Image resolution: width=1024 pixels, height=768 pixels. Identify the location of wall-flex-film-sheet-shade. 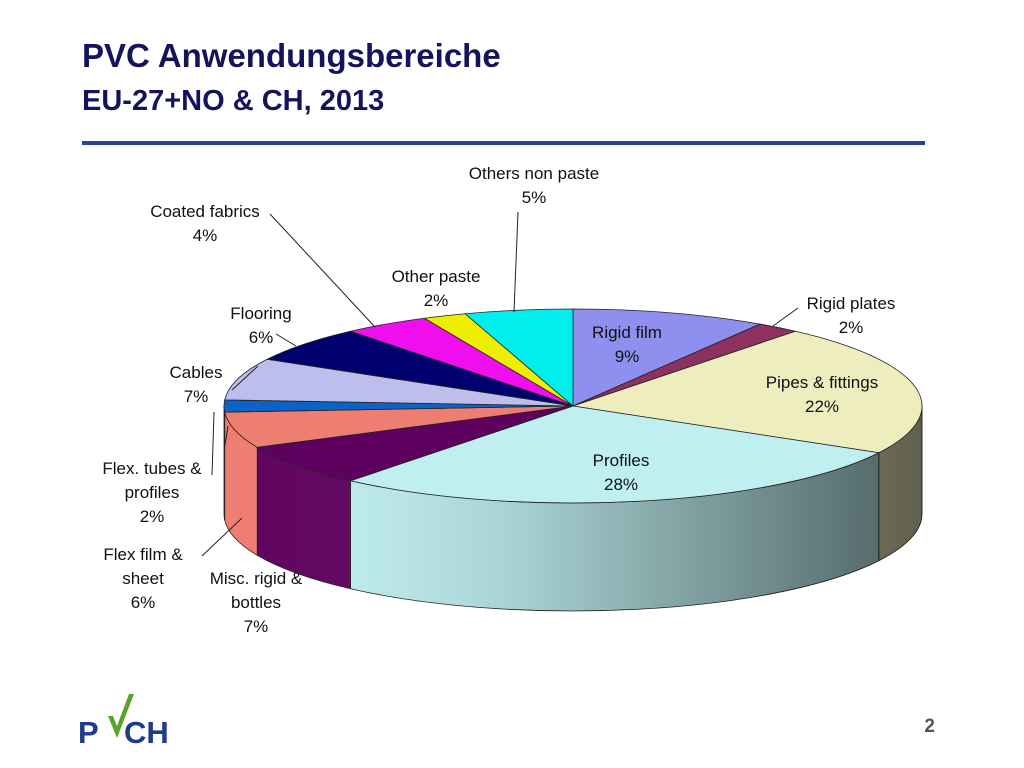
(241, 484).